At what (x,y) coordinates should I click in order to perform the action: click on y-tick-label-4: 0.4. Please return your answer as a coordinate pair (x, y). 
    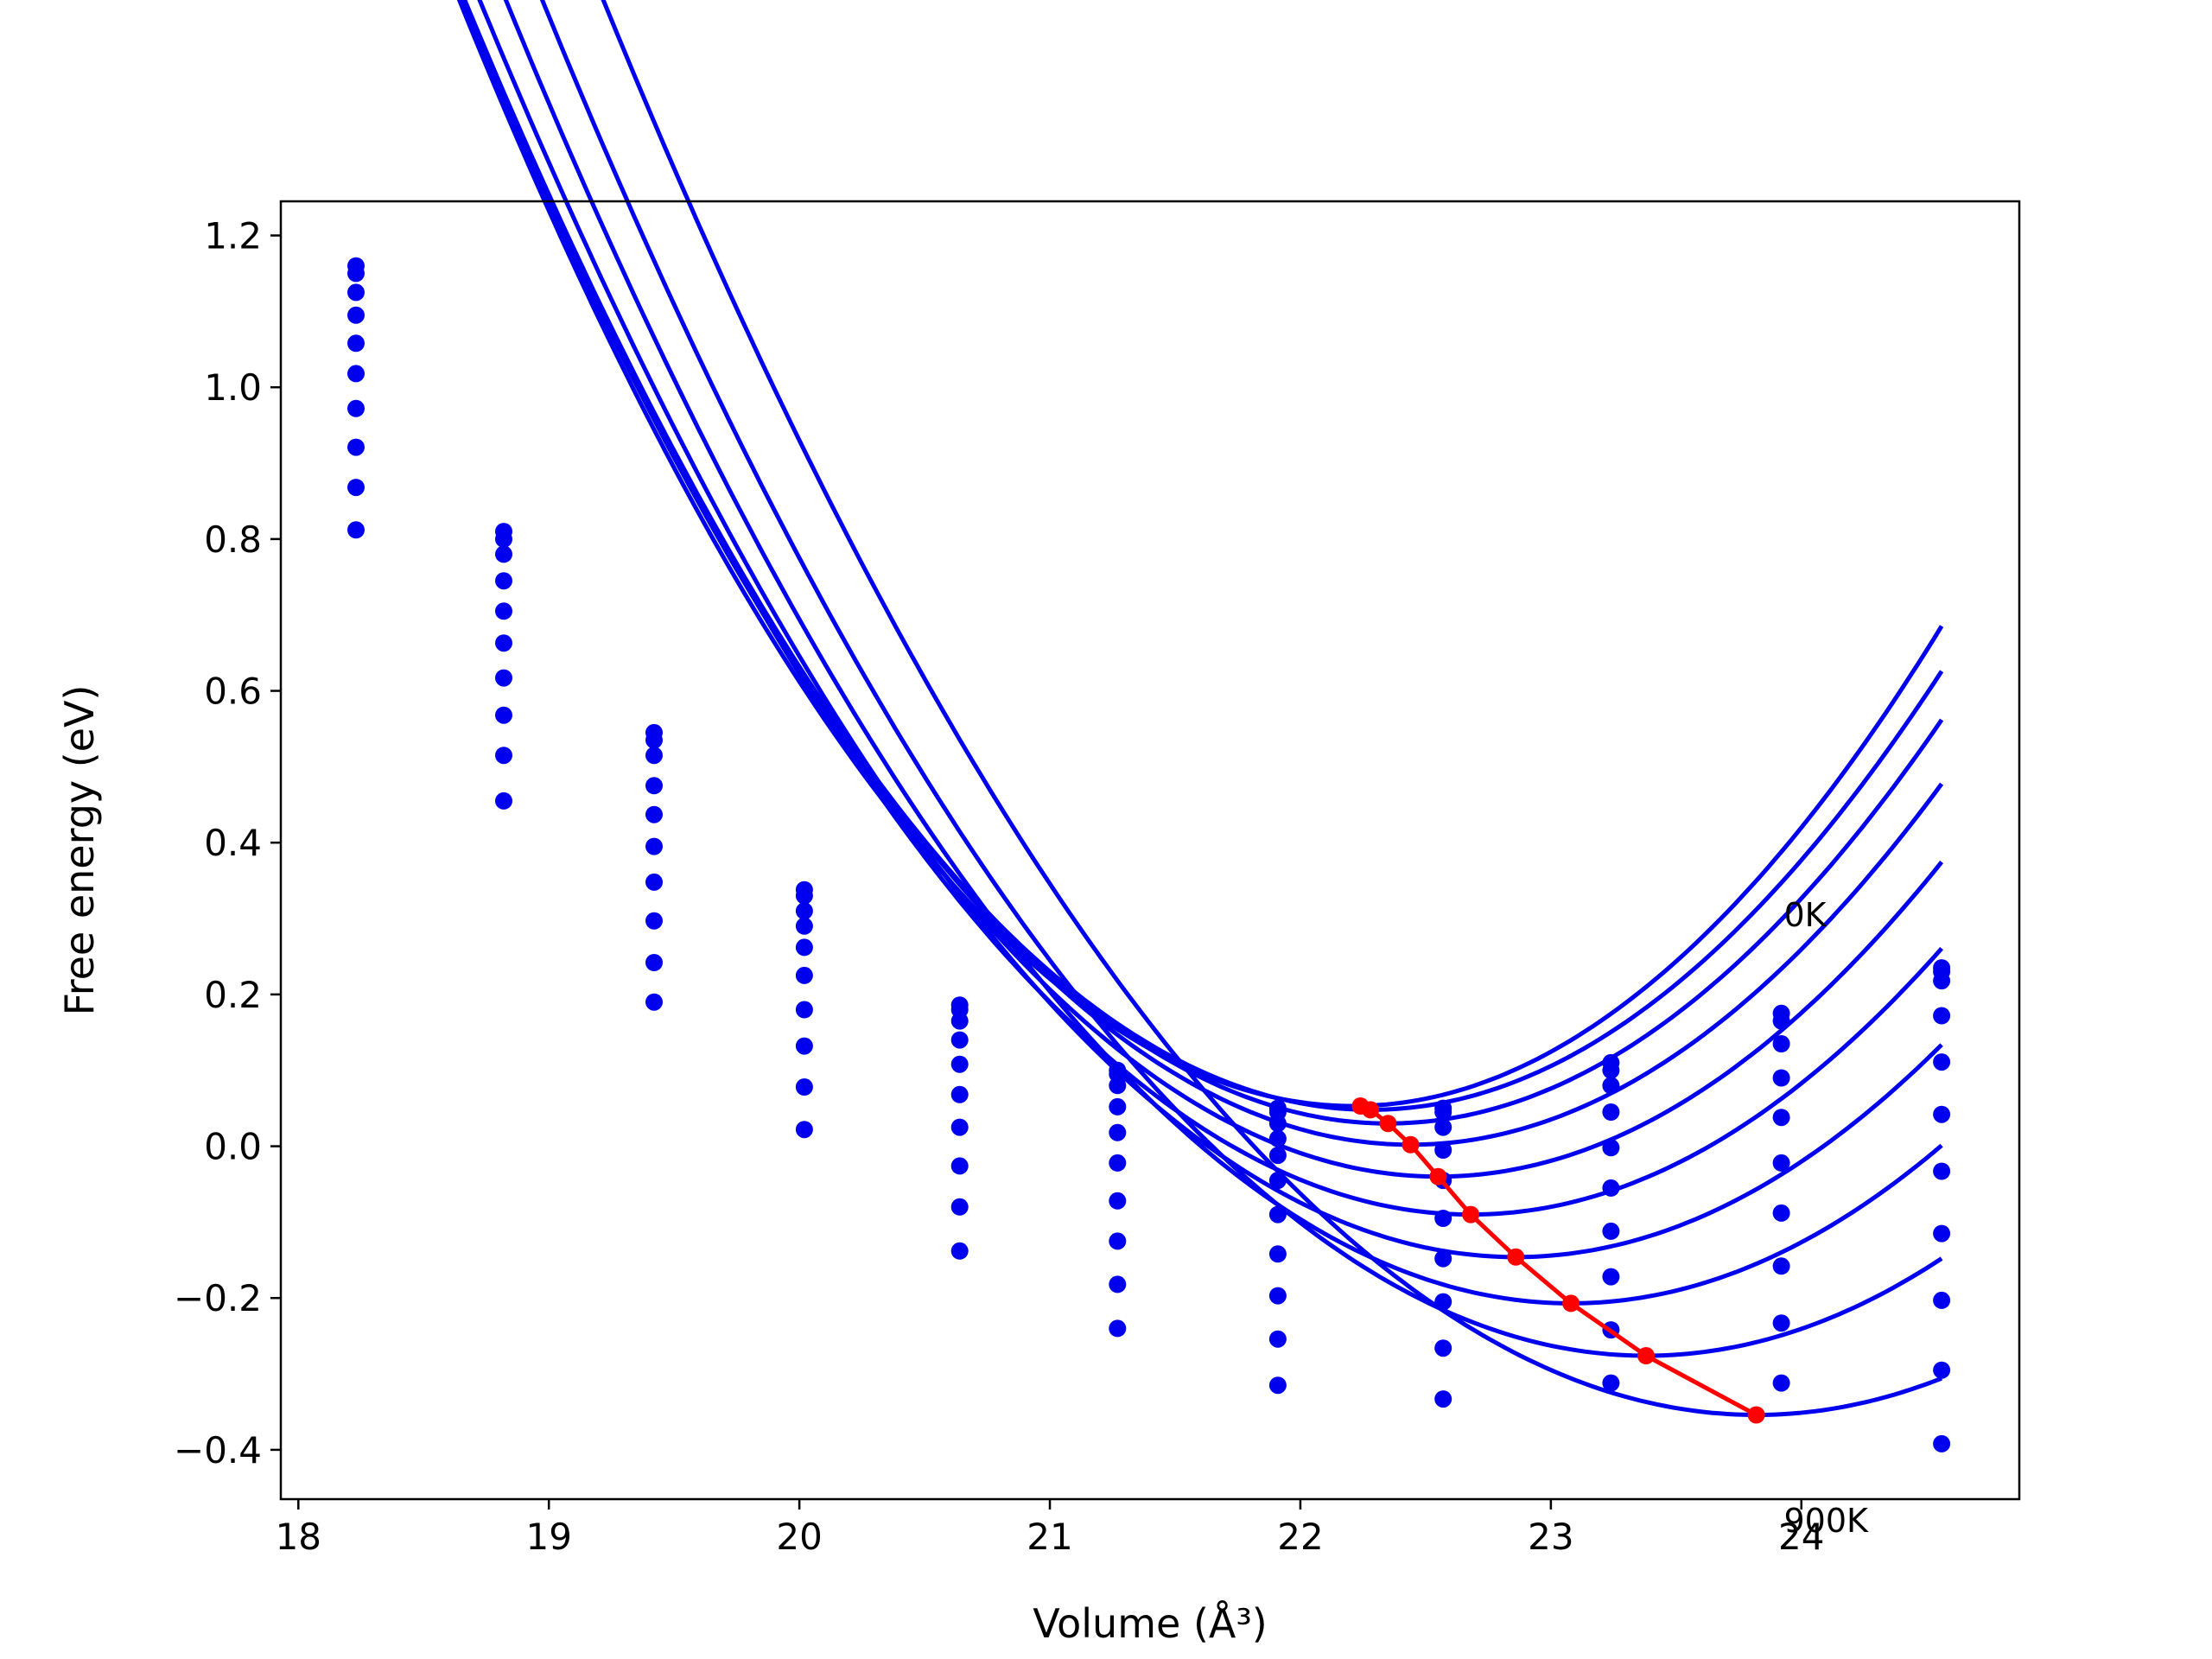
    Looking at the image, I should click on (233, 843).